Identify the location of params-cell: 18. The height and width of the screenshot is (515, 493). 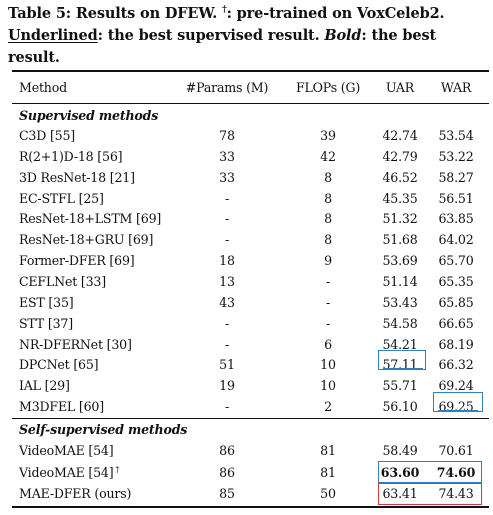
(227, 261).